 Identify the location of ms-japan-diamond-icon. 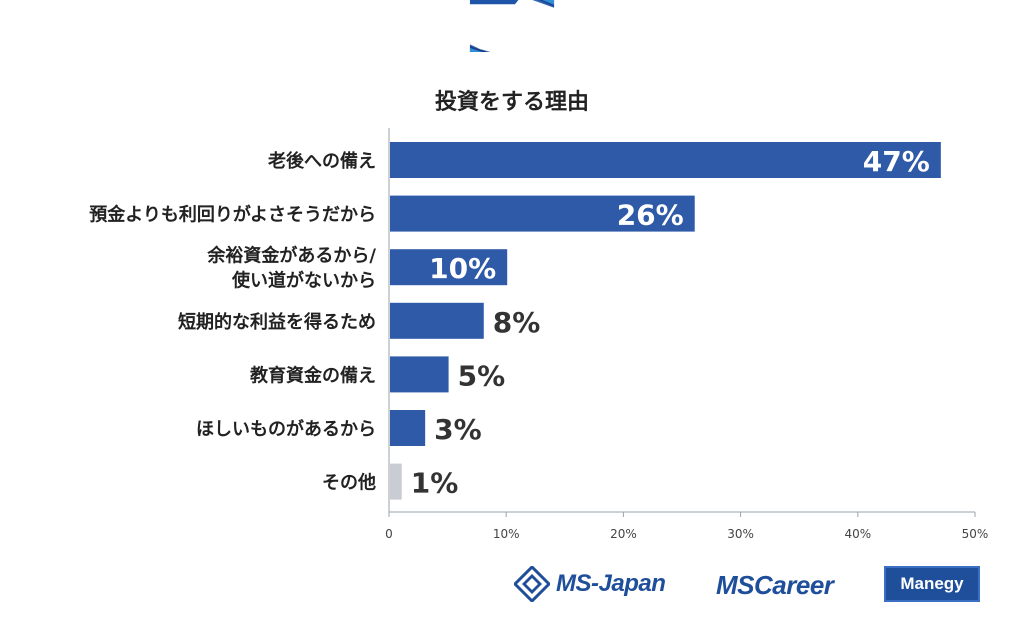
(532, 584).